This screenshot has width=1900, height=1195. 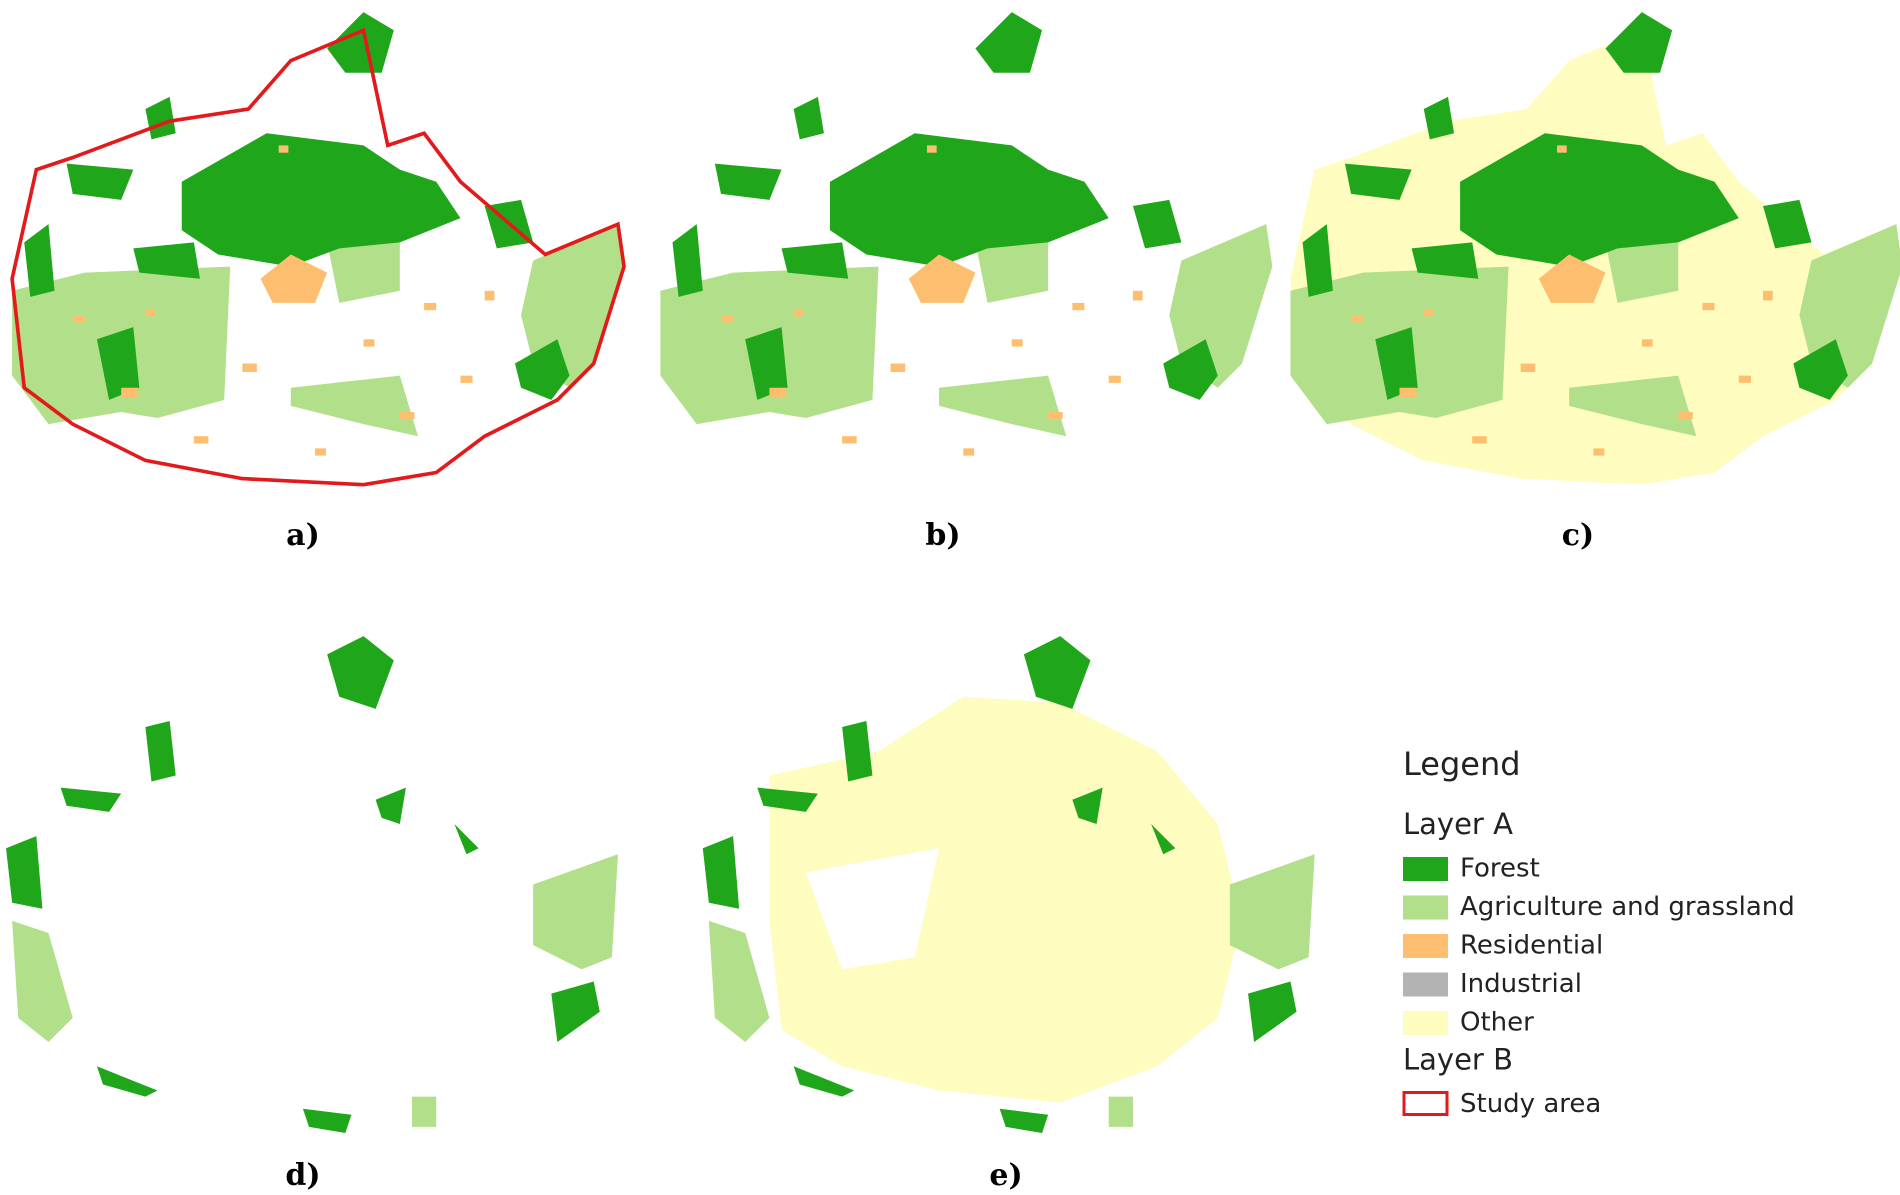 What do you see at coordinates (1578, 535) in the screenshot?
I see `panel-label: c)` at bounding box center [1578, 535].